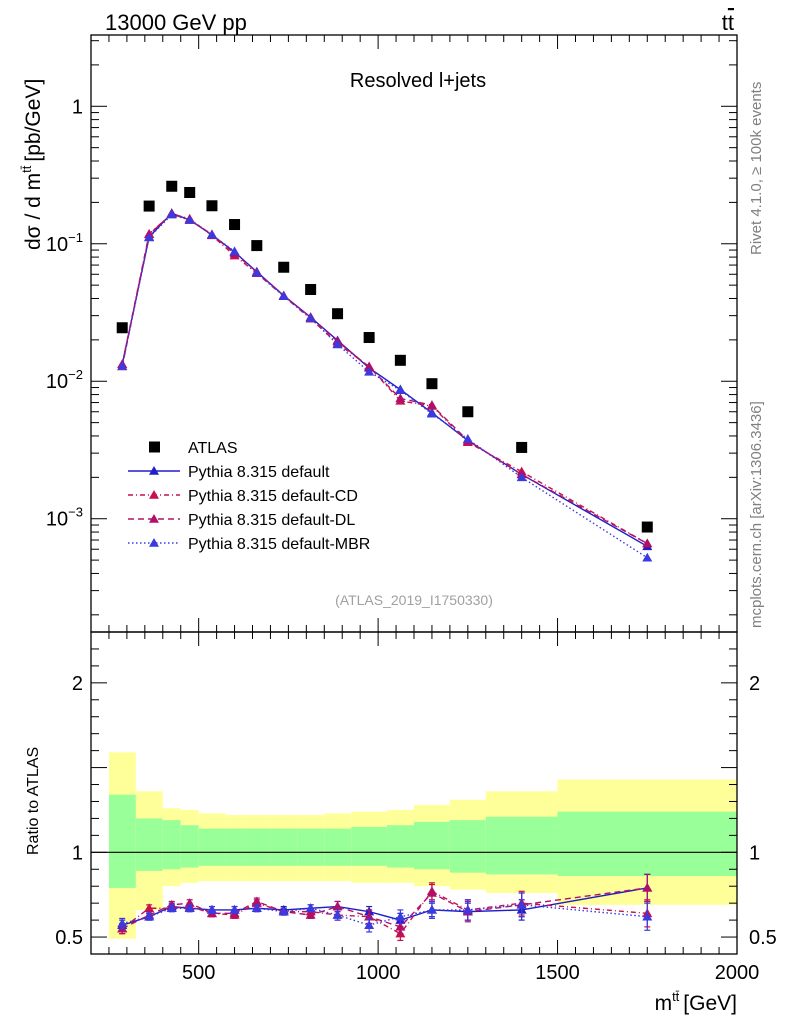 This screenshot has height=1024, width=786. What do you see at coordinates (75, 237) in the screenshot?
I see `y-tick-label-exp: −1` at bounding box center [75, 237].